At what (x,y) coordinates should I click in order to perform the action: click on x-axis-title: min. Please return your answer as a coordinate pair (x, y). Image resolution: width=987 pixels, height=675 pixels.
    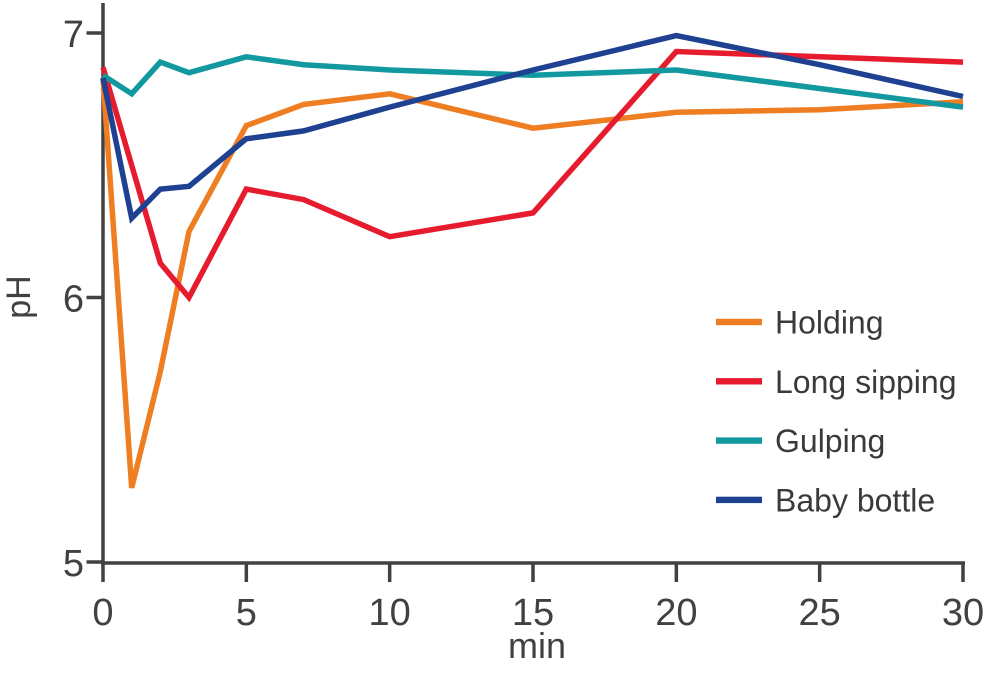
    Looking at the image, I should click on (537, 645).